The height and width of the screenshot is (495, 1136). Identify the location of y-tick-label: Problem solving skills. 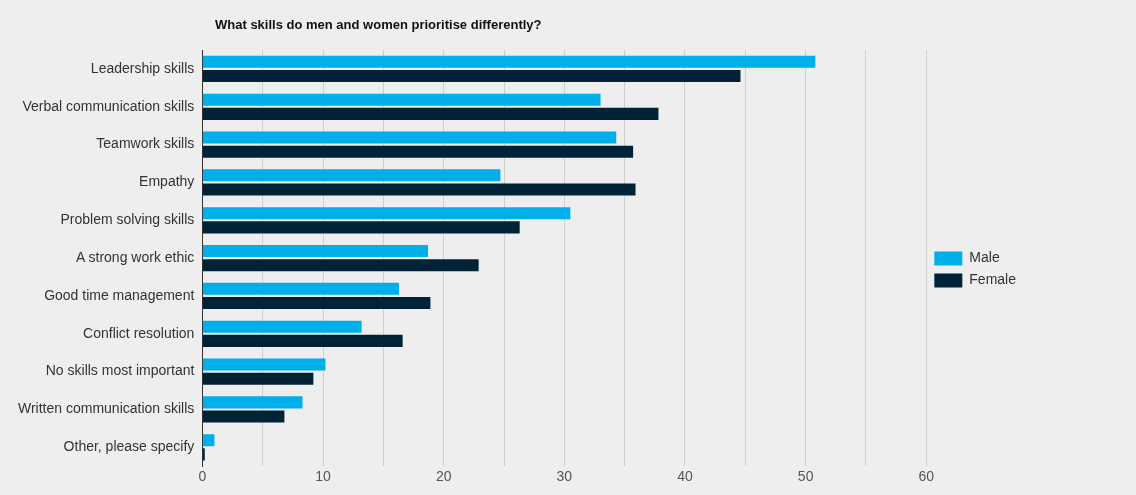
(127, 219).